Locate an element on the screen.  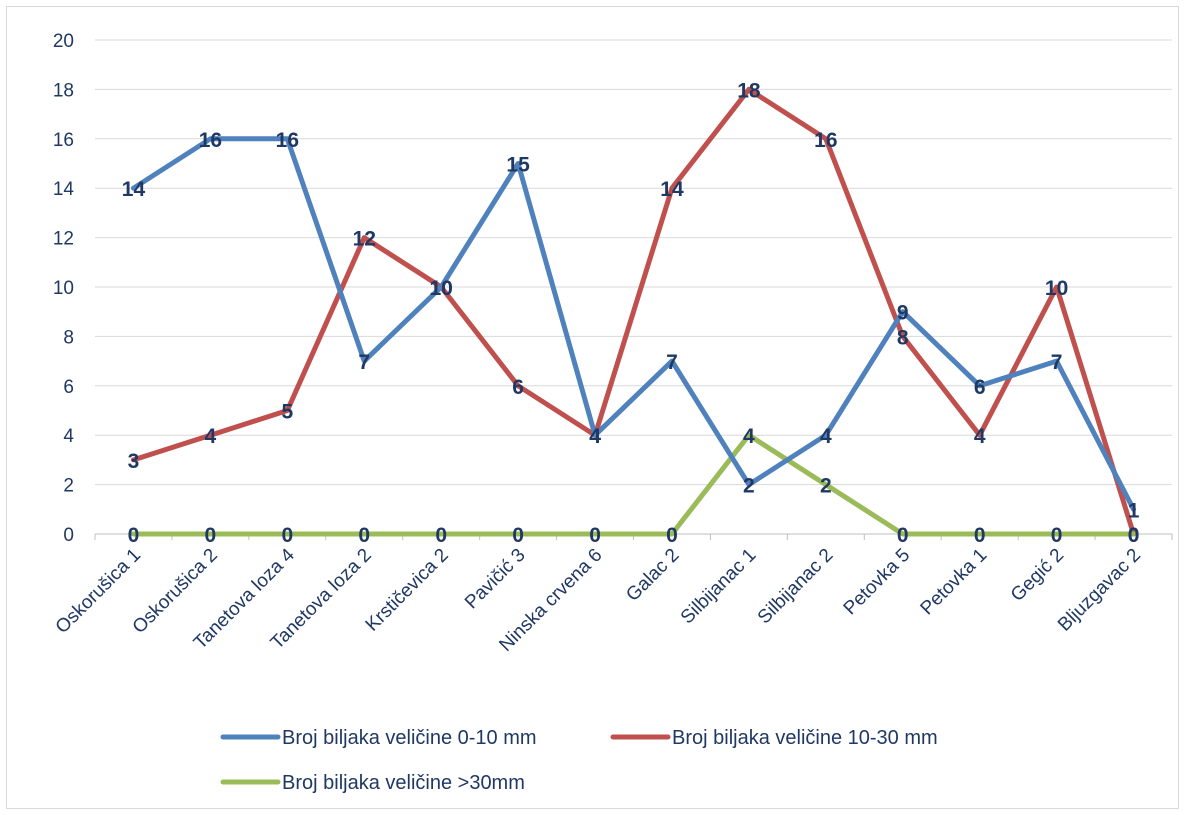
legend-item: Broj biljaka veličine 0-10 mm is located at coordinates (378, 738).